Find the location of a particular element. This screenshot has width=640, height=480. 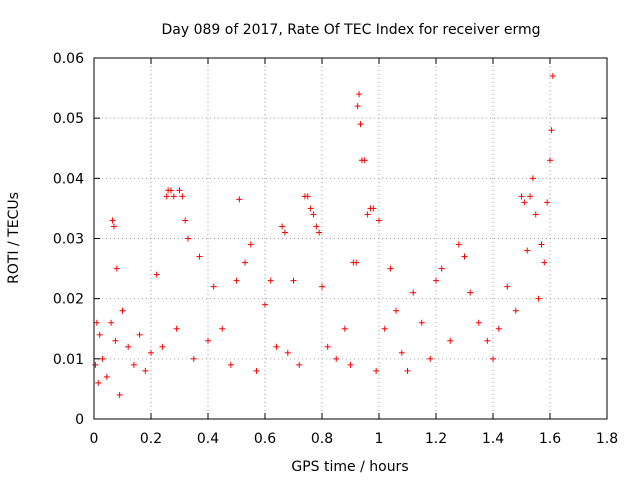

y-axis-label: ROTI / TECUs is located at coordinates (14, 238).